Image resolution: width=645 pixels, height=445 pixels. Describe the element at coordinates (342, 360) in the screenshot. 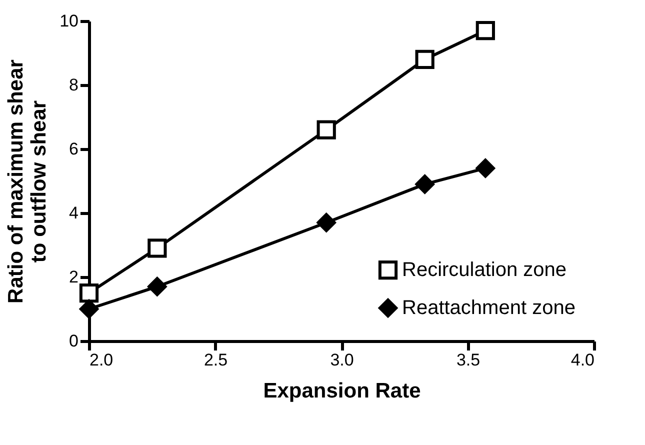

I see `x-tick-label: 3.0` at that location.